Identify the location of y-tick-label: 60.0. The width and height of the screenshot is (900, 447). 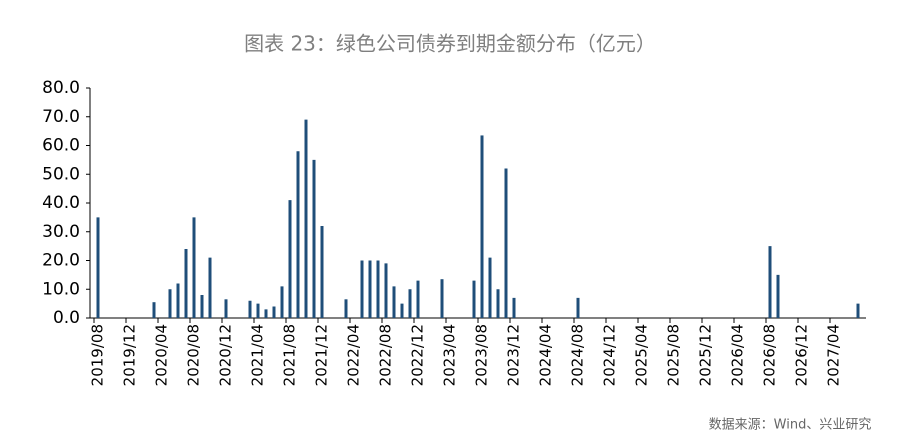
(61, 146).